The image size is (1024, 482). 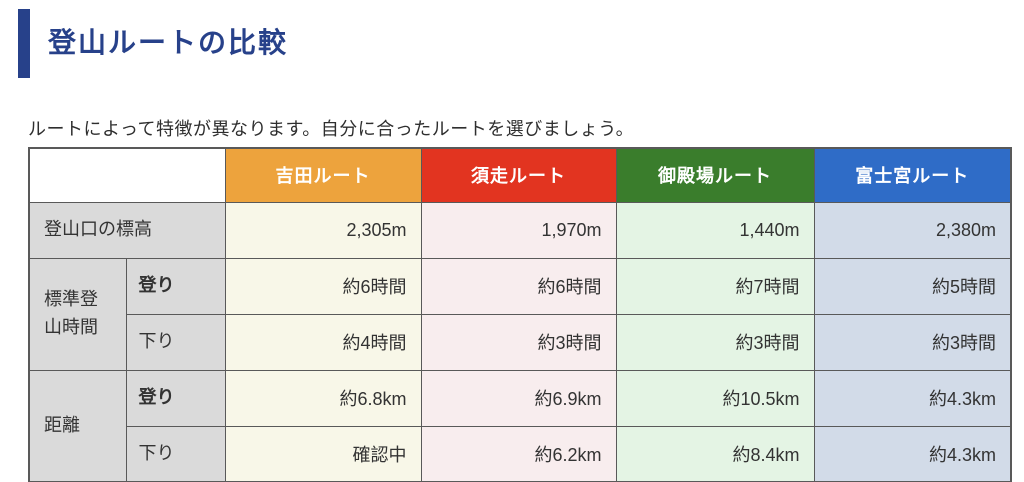 I want to click on value-cell: 約7時間, so click(x=715, y=286).